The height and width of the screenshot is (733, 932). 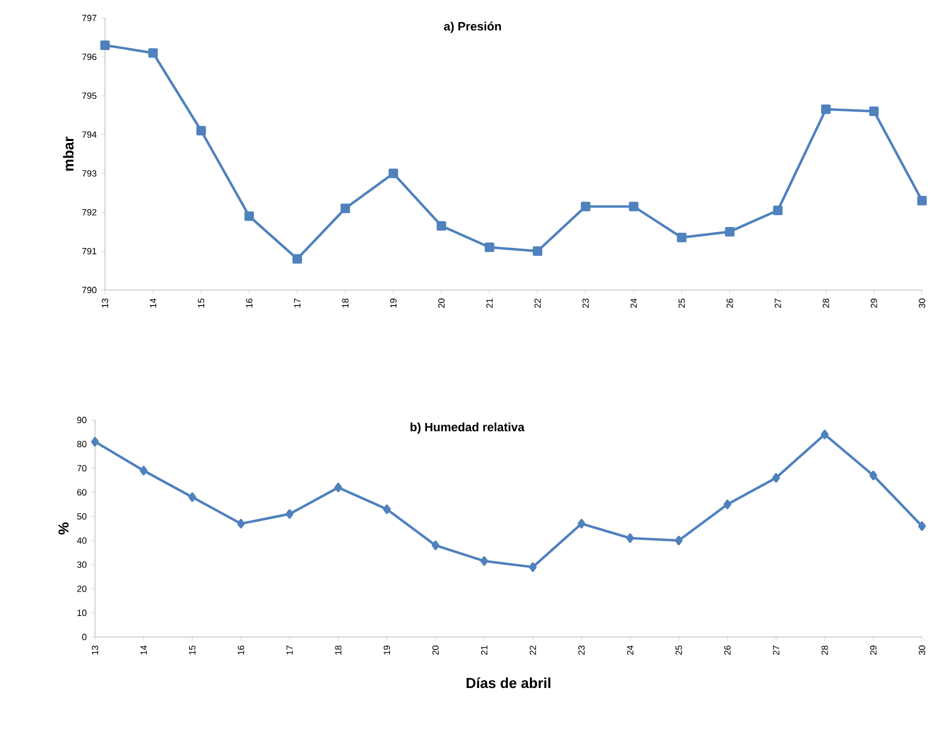 What do you see at coordinates (68, 153) in the screenshot?
I see `y-axis-title: mbar` at bounding box center [68, 153].